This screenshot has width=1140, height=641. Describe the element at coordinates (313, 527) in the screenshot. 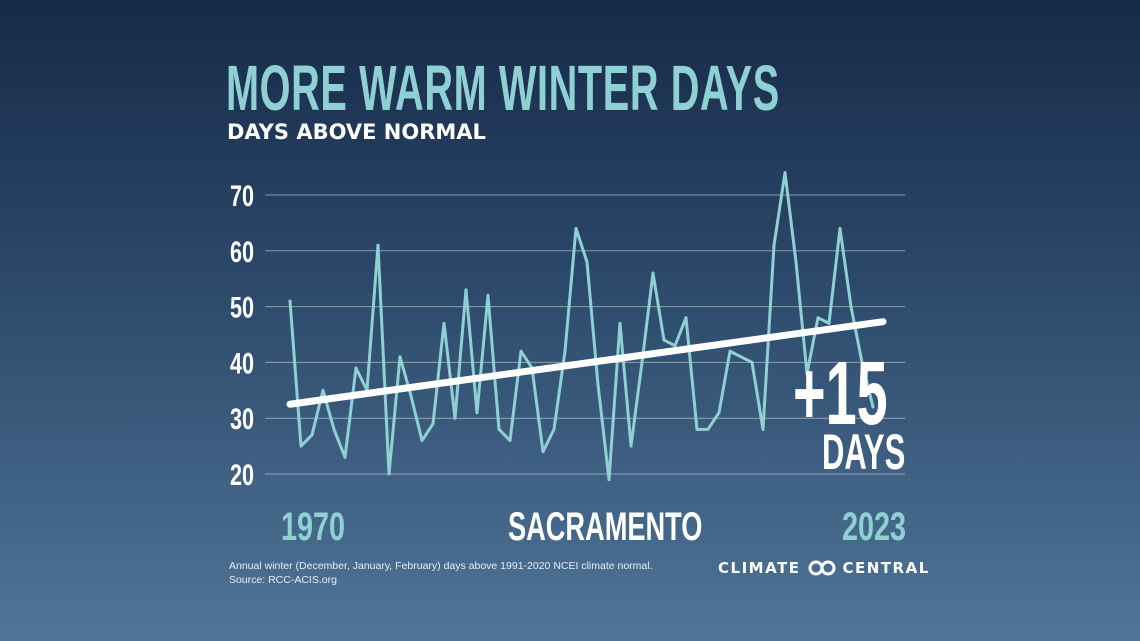

I see `x-start-label: 1970` at that location.